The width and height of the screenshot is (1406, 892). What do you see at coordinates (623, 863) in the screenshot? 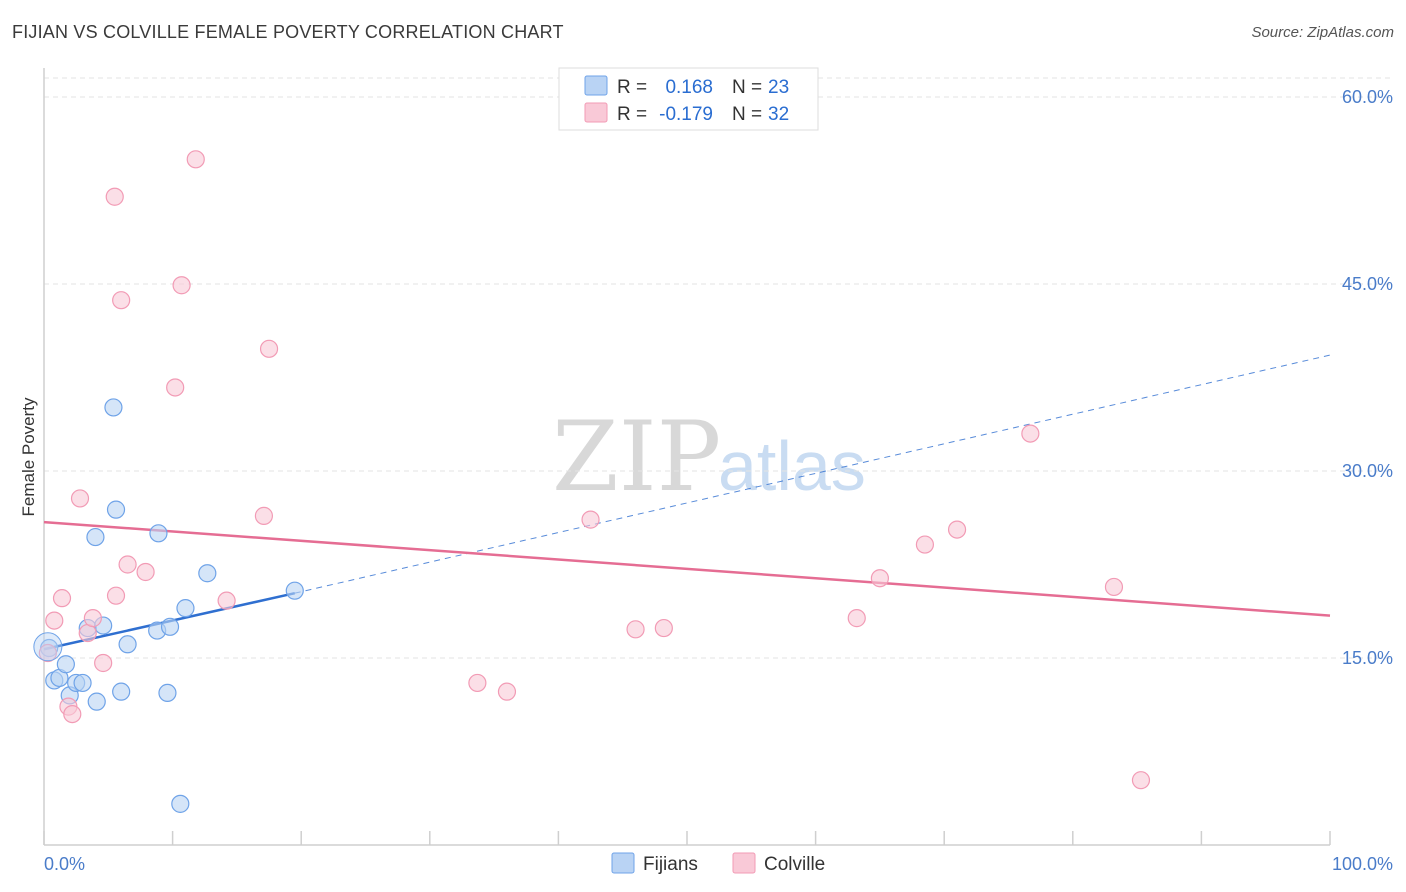
I see `fijians-legend-swatch` at bounding box center [623, 863].